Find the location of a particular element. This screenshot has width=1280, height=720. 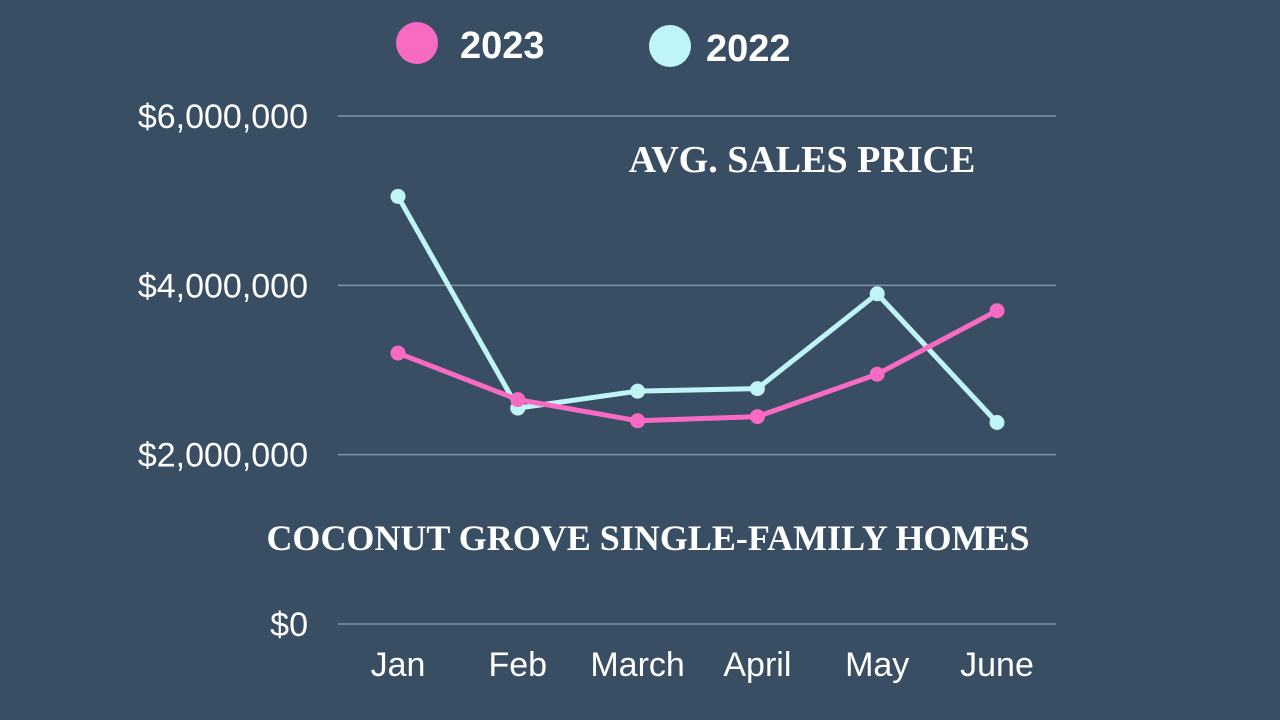

series-2023 is located at coordinates (697, 366).